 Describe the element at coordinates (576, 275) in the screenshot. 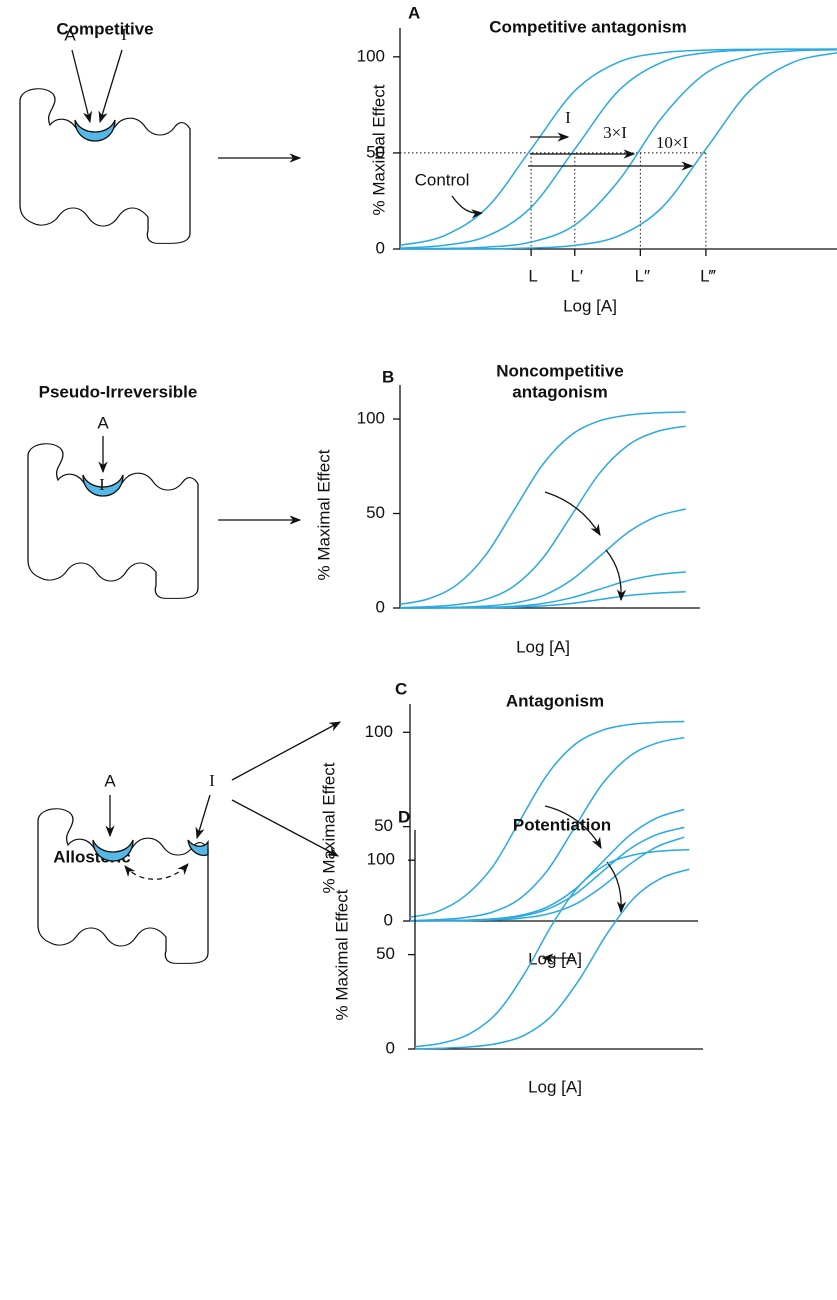

I see `x-marker-label: L′` at that location.